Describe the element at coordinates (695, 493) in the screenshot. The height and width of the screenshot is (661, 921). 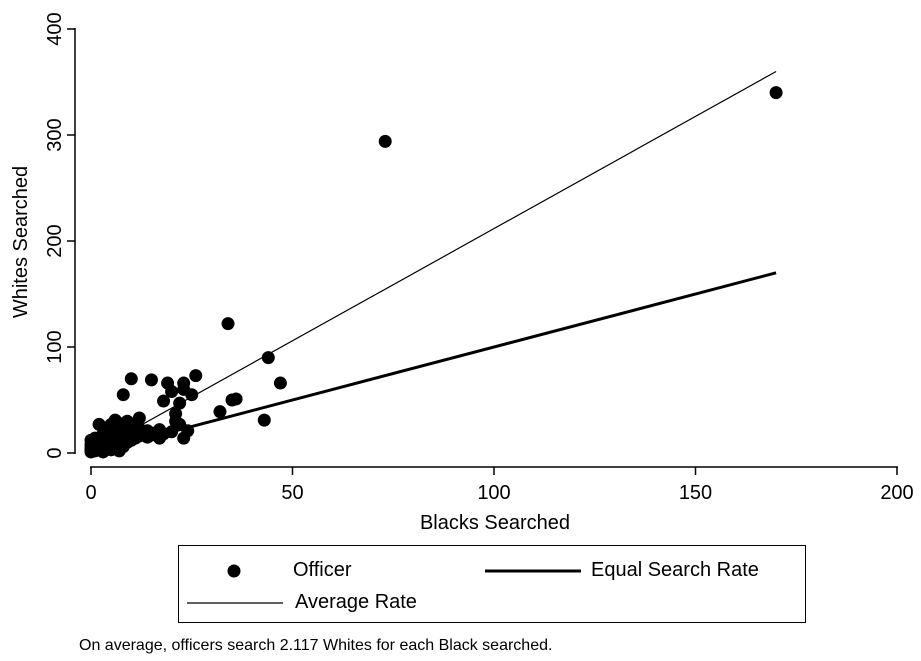
I see `x-tick-label: 150` at that location.